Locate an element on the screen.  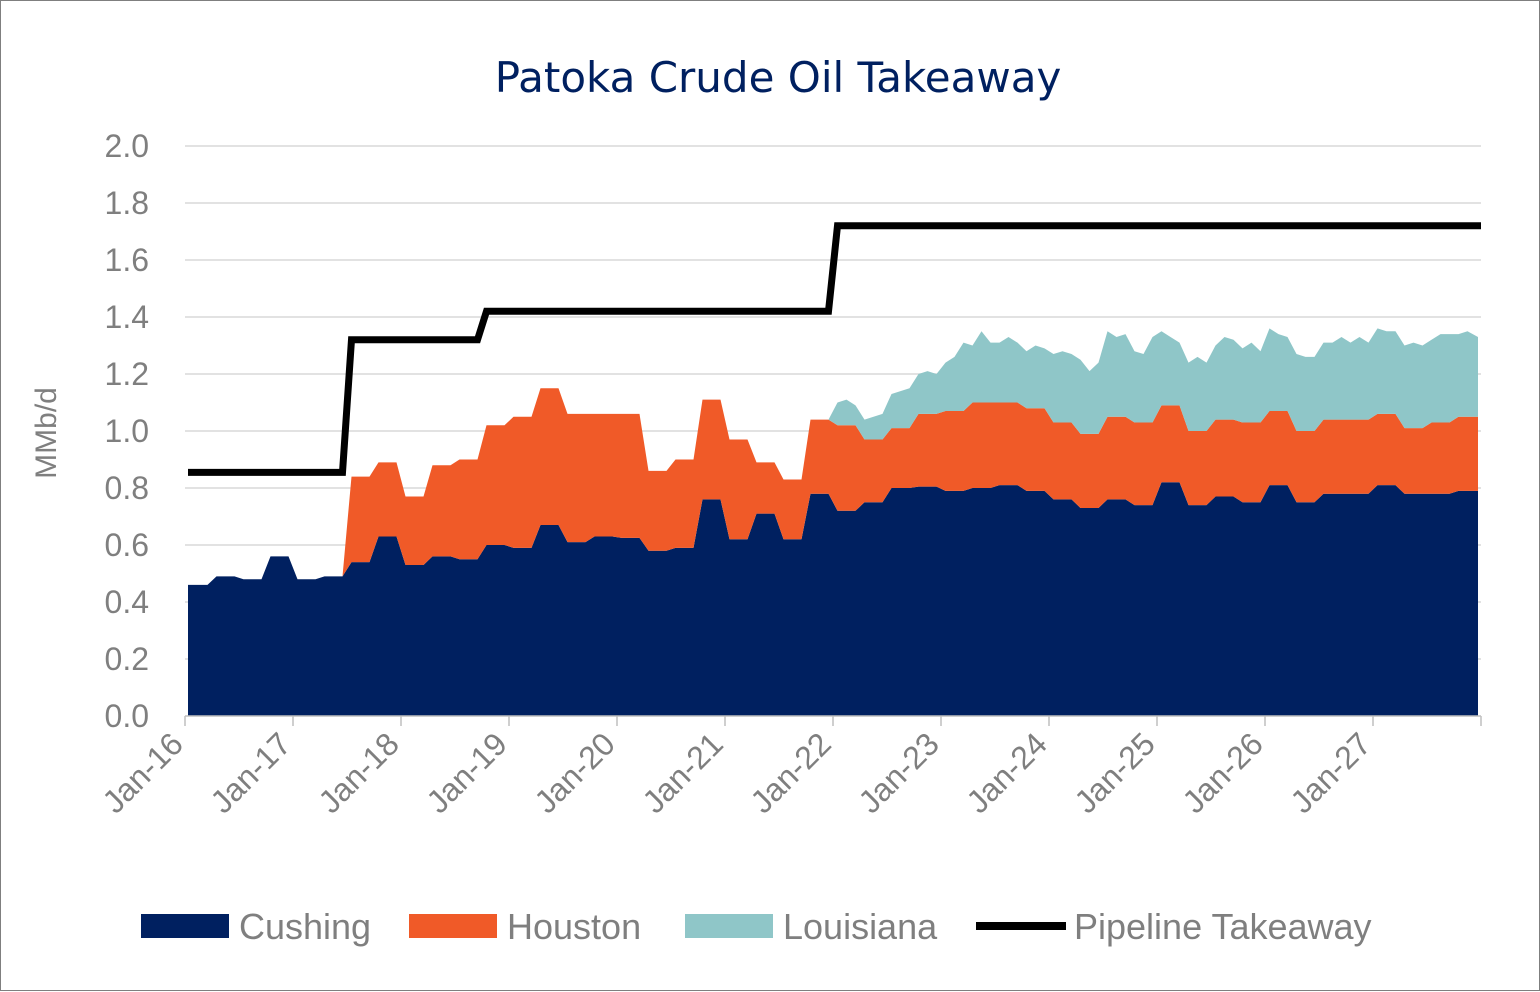
x-tick-label: Jan-27 is located at coordinates (1330, 772).